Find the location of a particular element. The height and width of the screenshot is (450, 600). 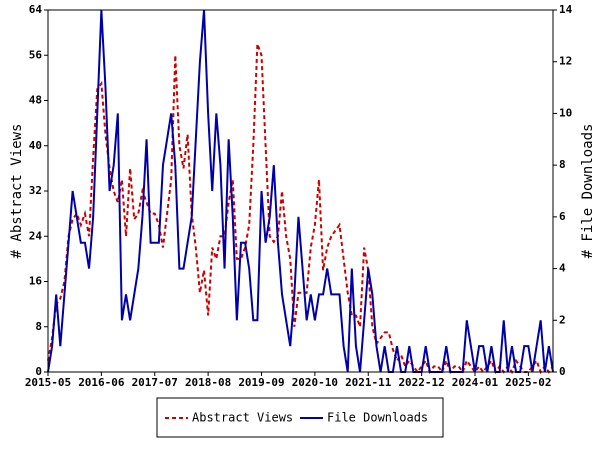

y2-axis-label: # File Downloads is located at coordinates (588, 191).